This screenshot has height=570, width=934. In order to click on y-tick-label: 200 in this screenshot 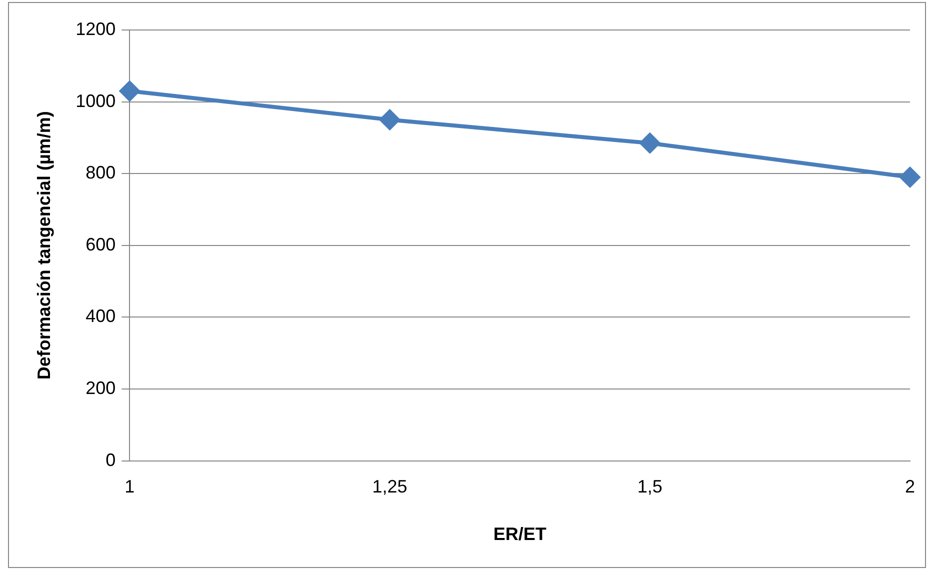, I will do `click(101, 388)`.